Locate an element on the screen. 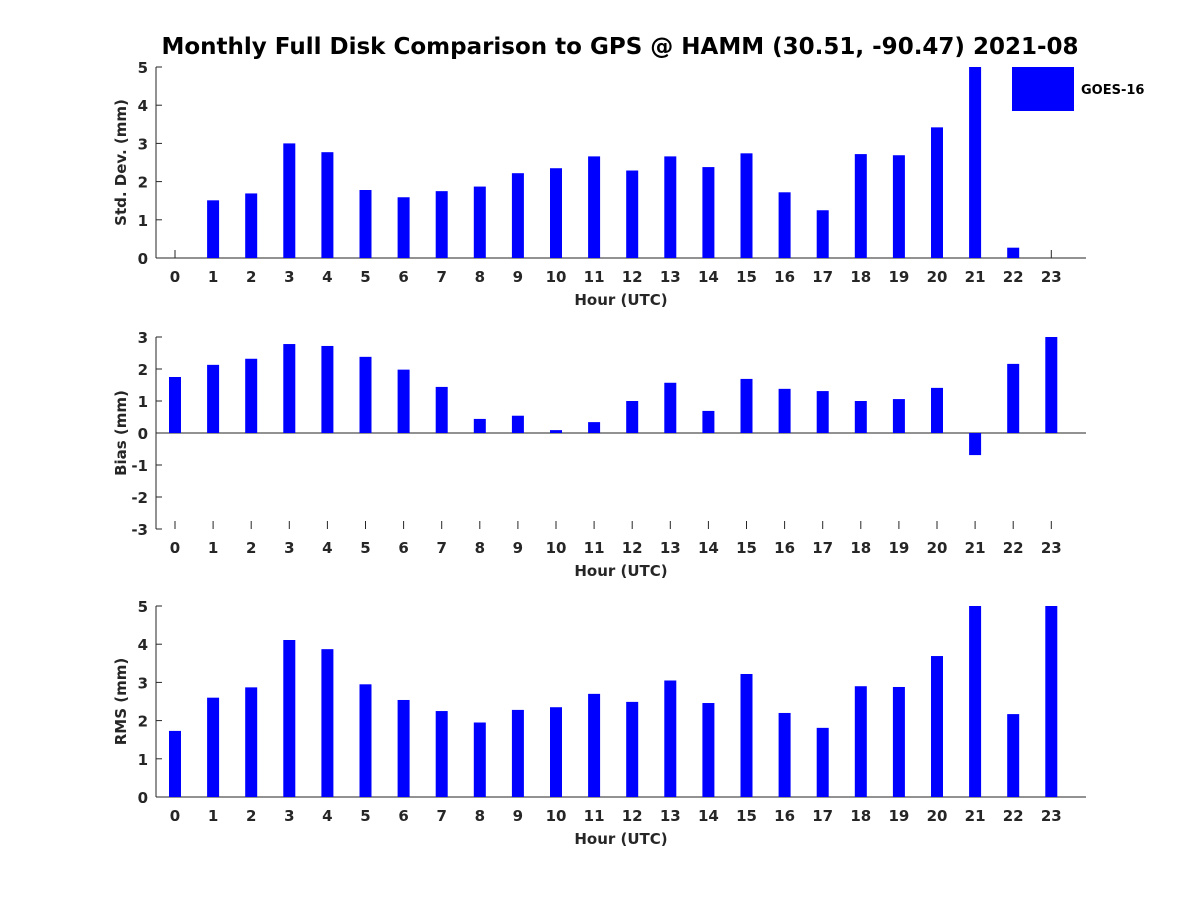 The width and height of the screenshot is (1200, 900). x-tick-label: 6 is located at coordinates (403, 277).